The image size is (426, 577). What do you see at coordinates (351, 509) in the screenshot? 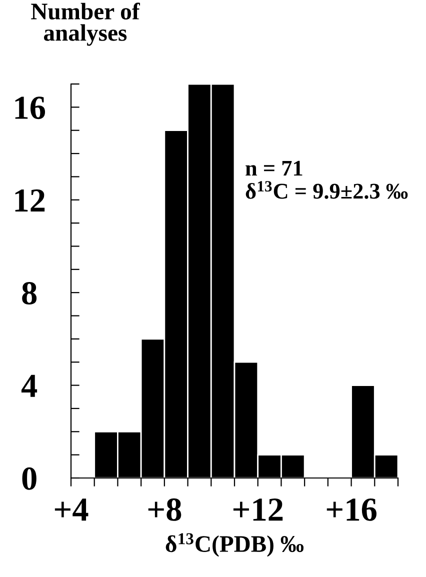
I see `x-tick-label: +16` at bounding box center [351, 509].